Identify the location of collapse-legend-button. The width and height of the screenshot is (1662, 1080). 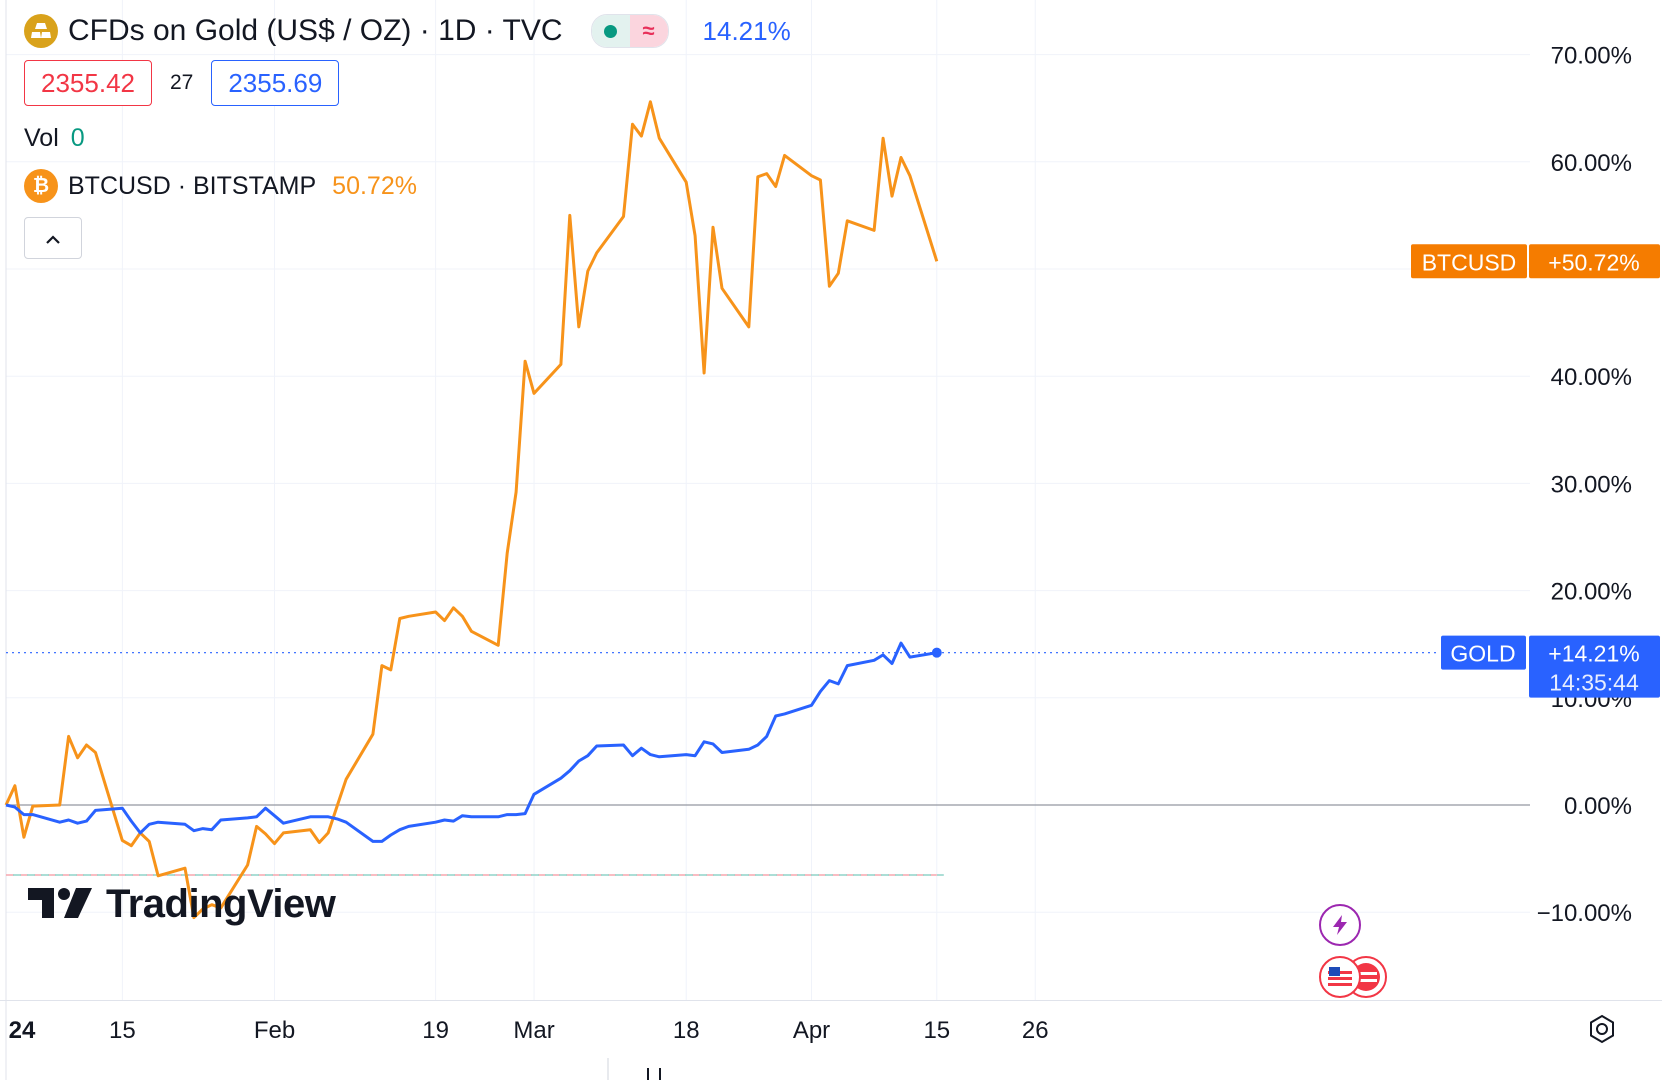
(53, 238).